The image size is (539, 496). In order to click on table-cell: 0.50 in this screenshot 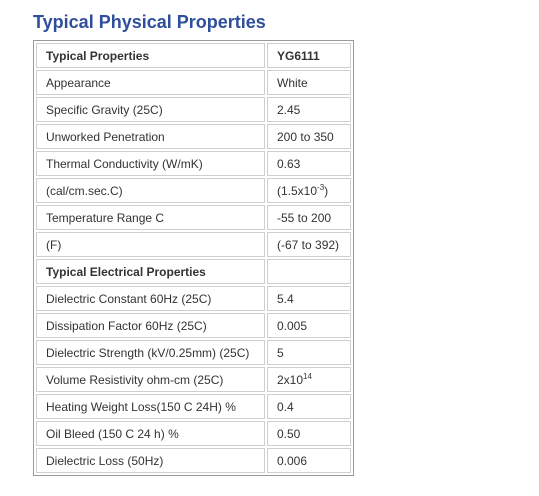, I will do `click(309, 433)`.